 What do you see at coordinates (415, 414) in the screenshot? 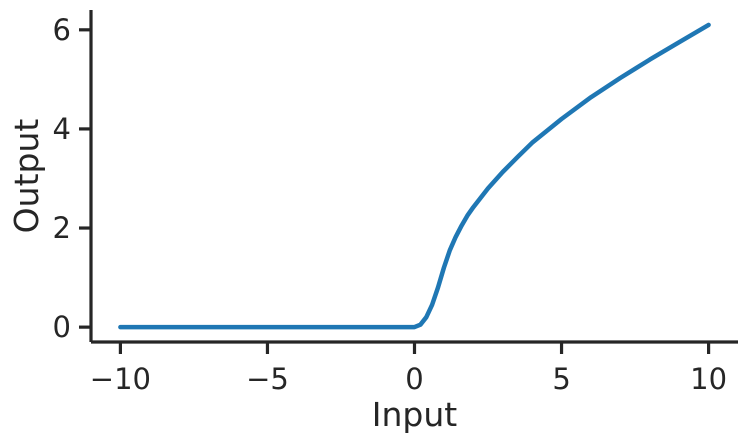
I see `x-axis-label: Input` at bounding box center [415, 414].